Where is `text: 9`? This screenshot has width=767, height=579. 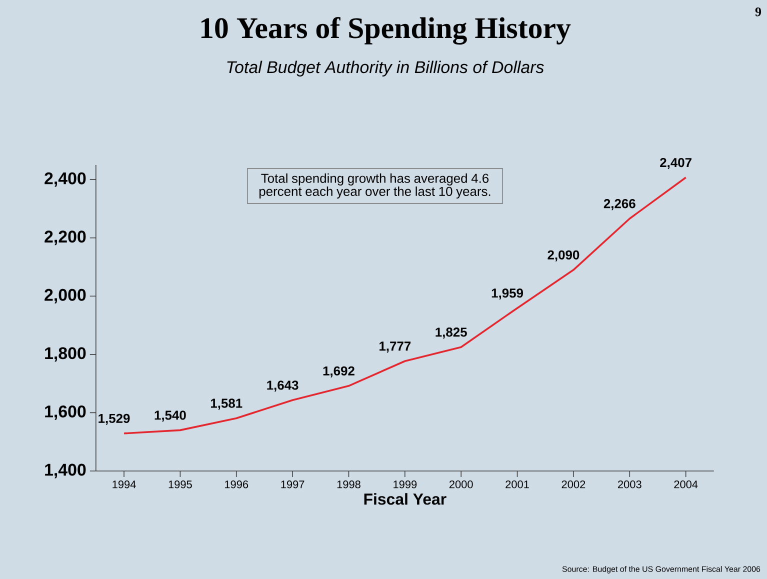
text: 9 is located at coordinates (758, 12).